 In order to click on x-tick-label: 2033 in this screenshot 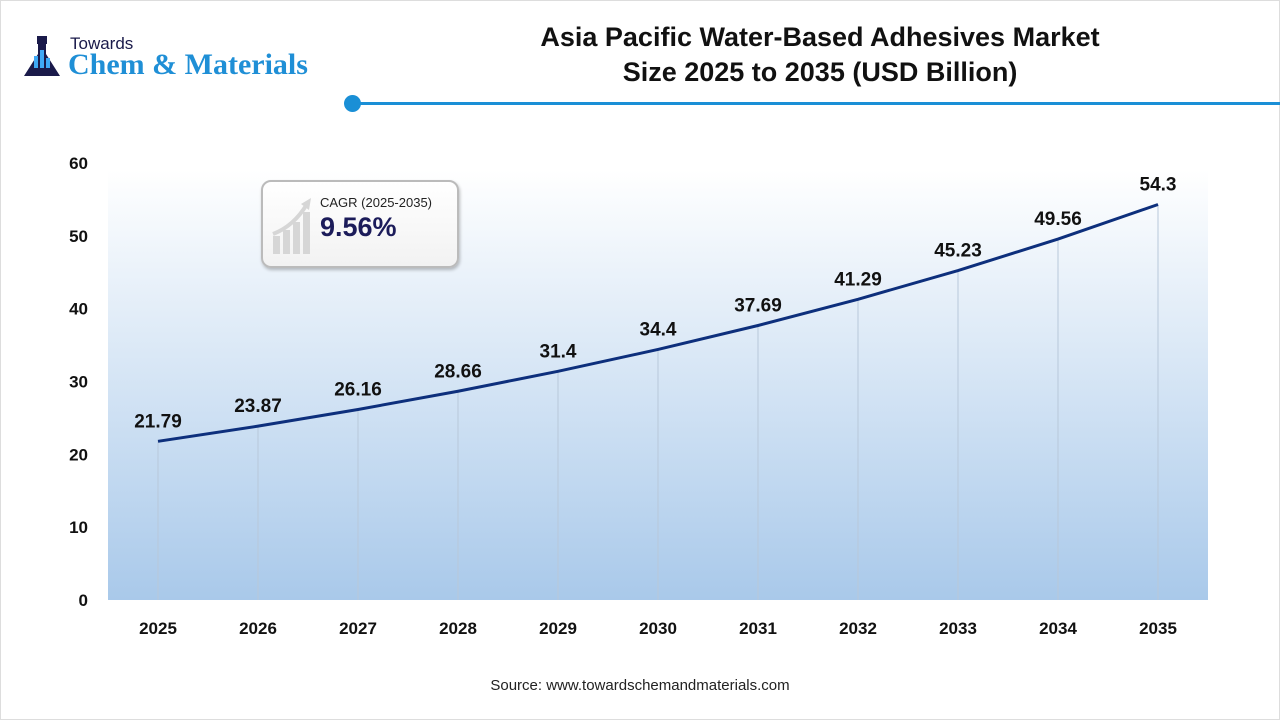, I will do `click(958, 628)`.